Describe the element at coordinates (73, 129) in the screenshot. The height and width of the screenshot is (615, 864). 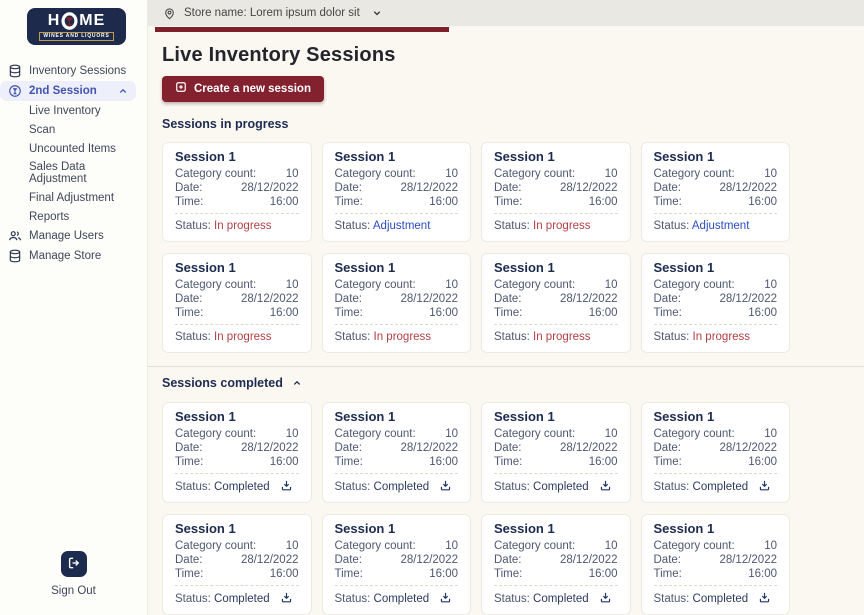
I see `sidebar-item-scan: Scan` at that location.